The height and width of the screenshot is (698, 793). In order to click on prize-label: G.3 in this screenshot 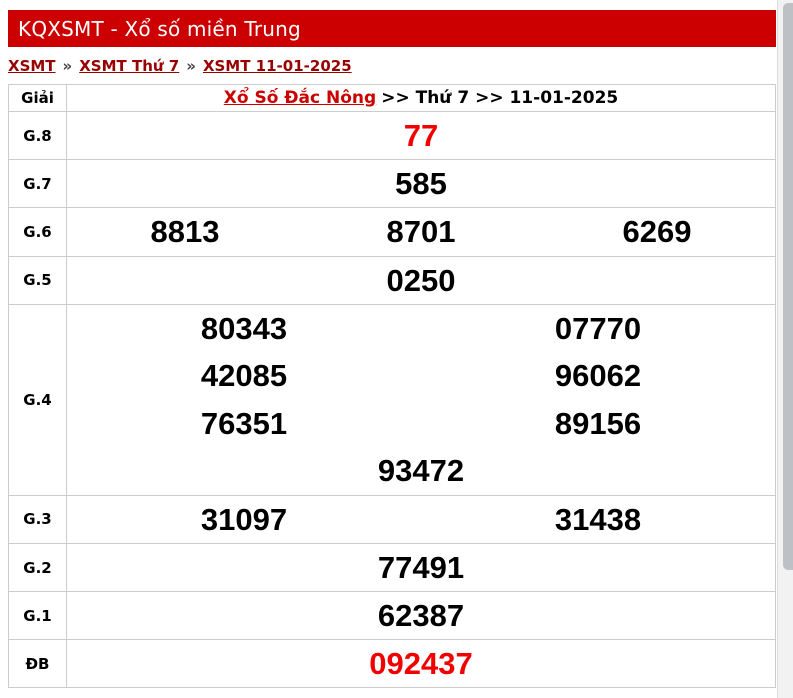, I will do `click(37, 519)`.